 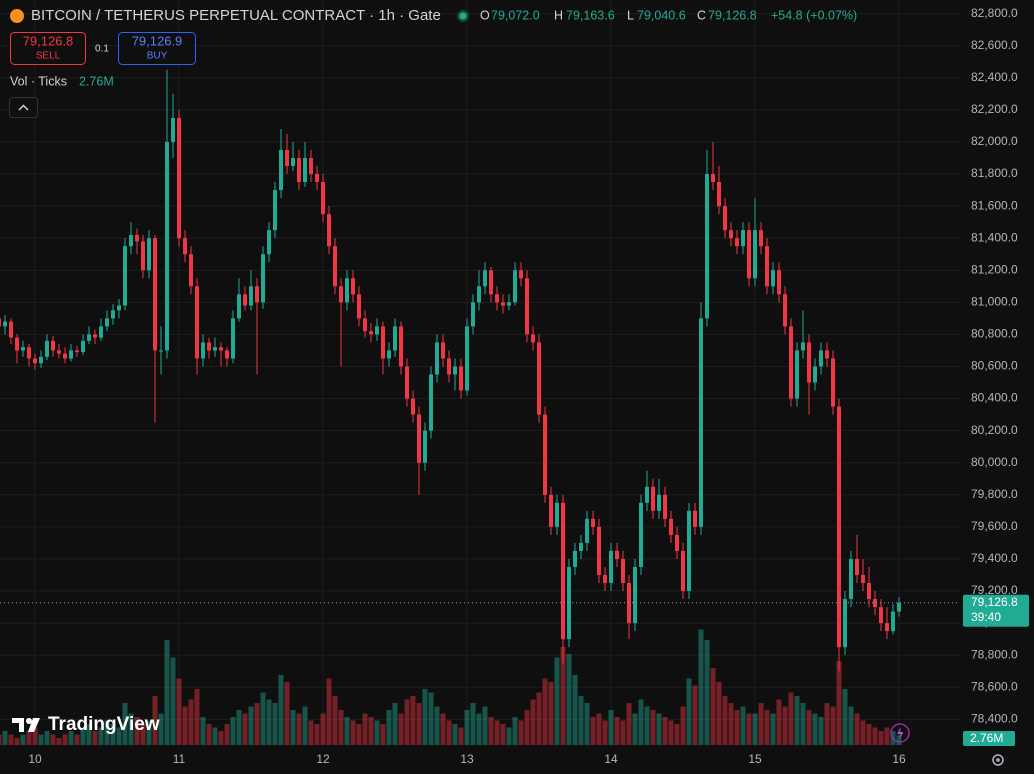 I want to click on quantity: 0.1, so click(x=102, y=49).